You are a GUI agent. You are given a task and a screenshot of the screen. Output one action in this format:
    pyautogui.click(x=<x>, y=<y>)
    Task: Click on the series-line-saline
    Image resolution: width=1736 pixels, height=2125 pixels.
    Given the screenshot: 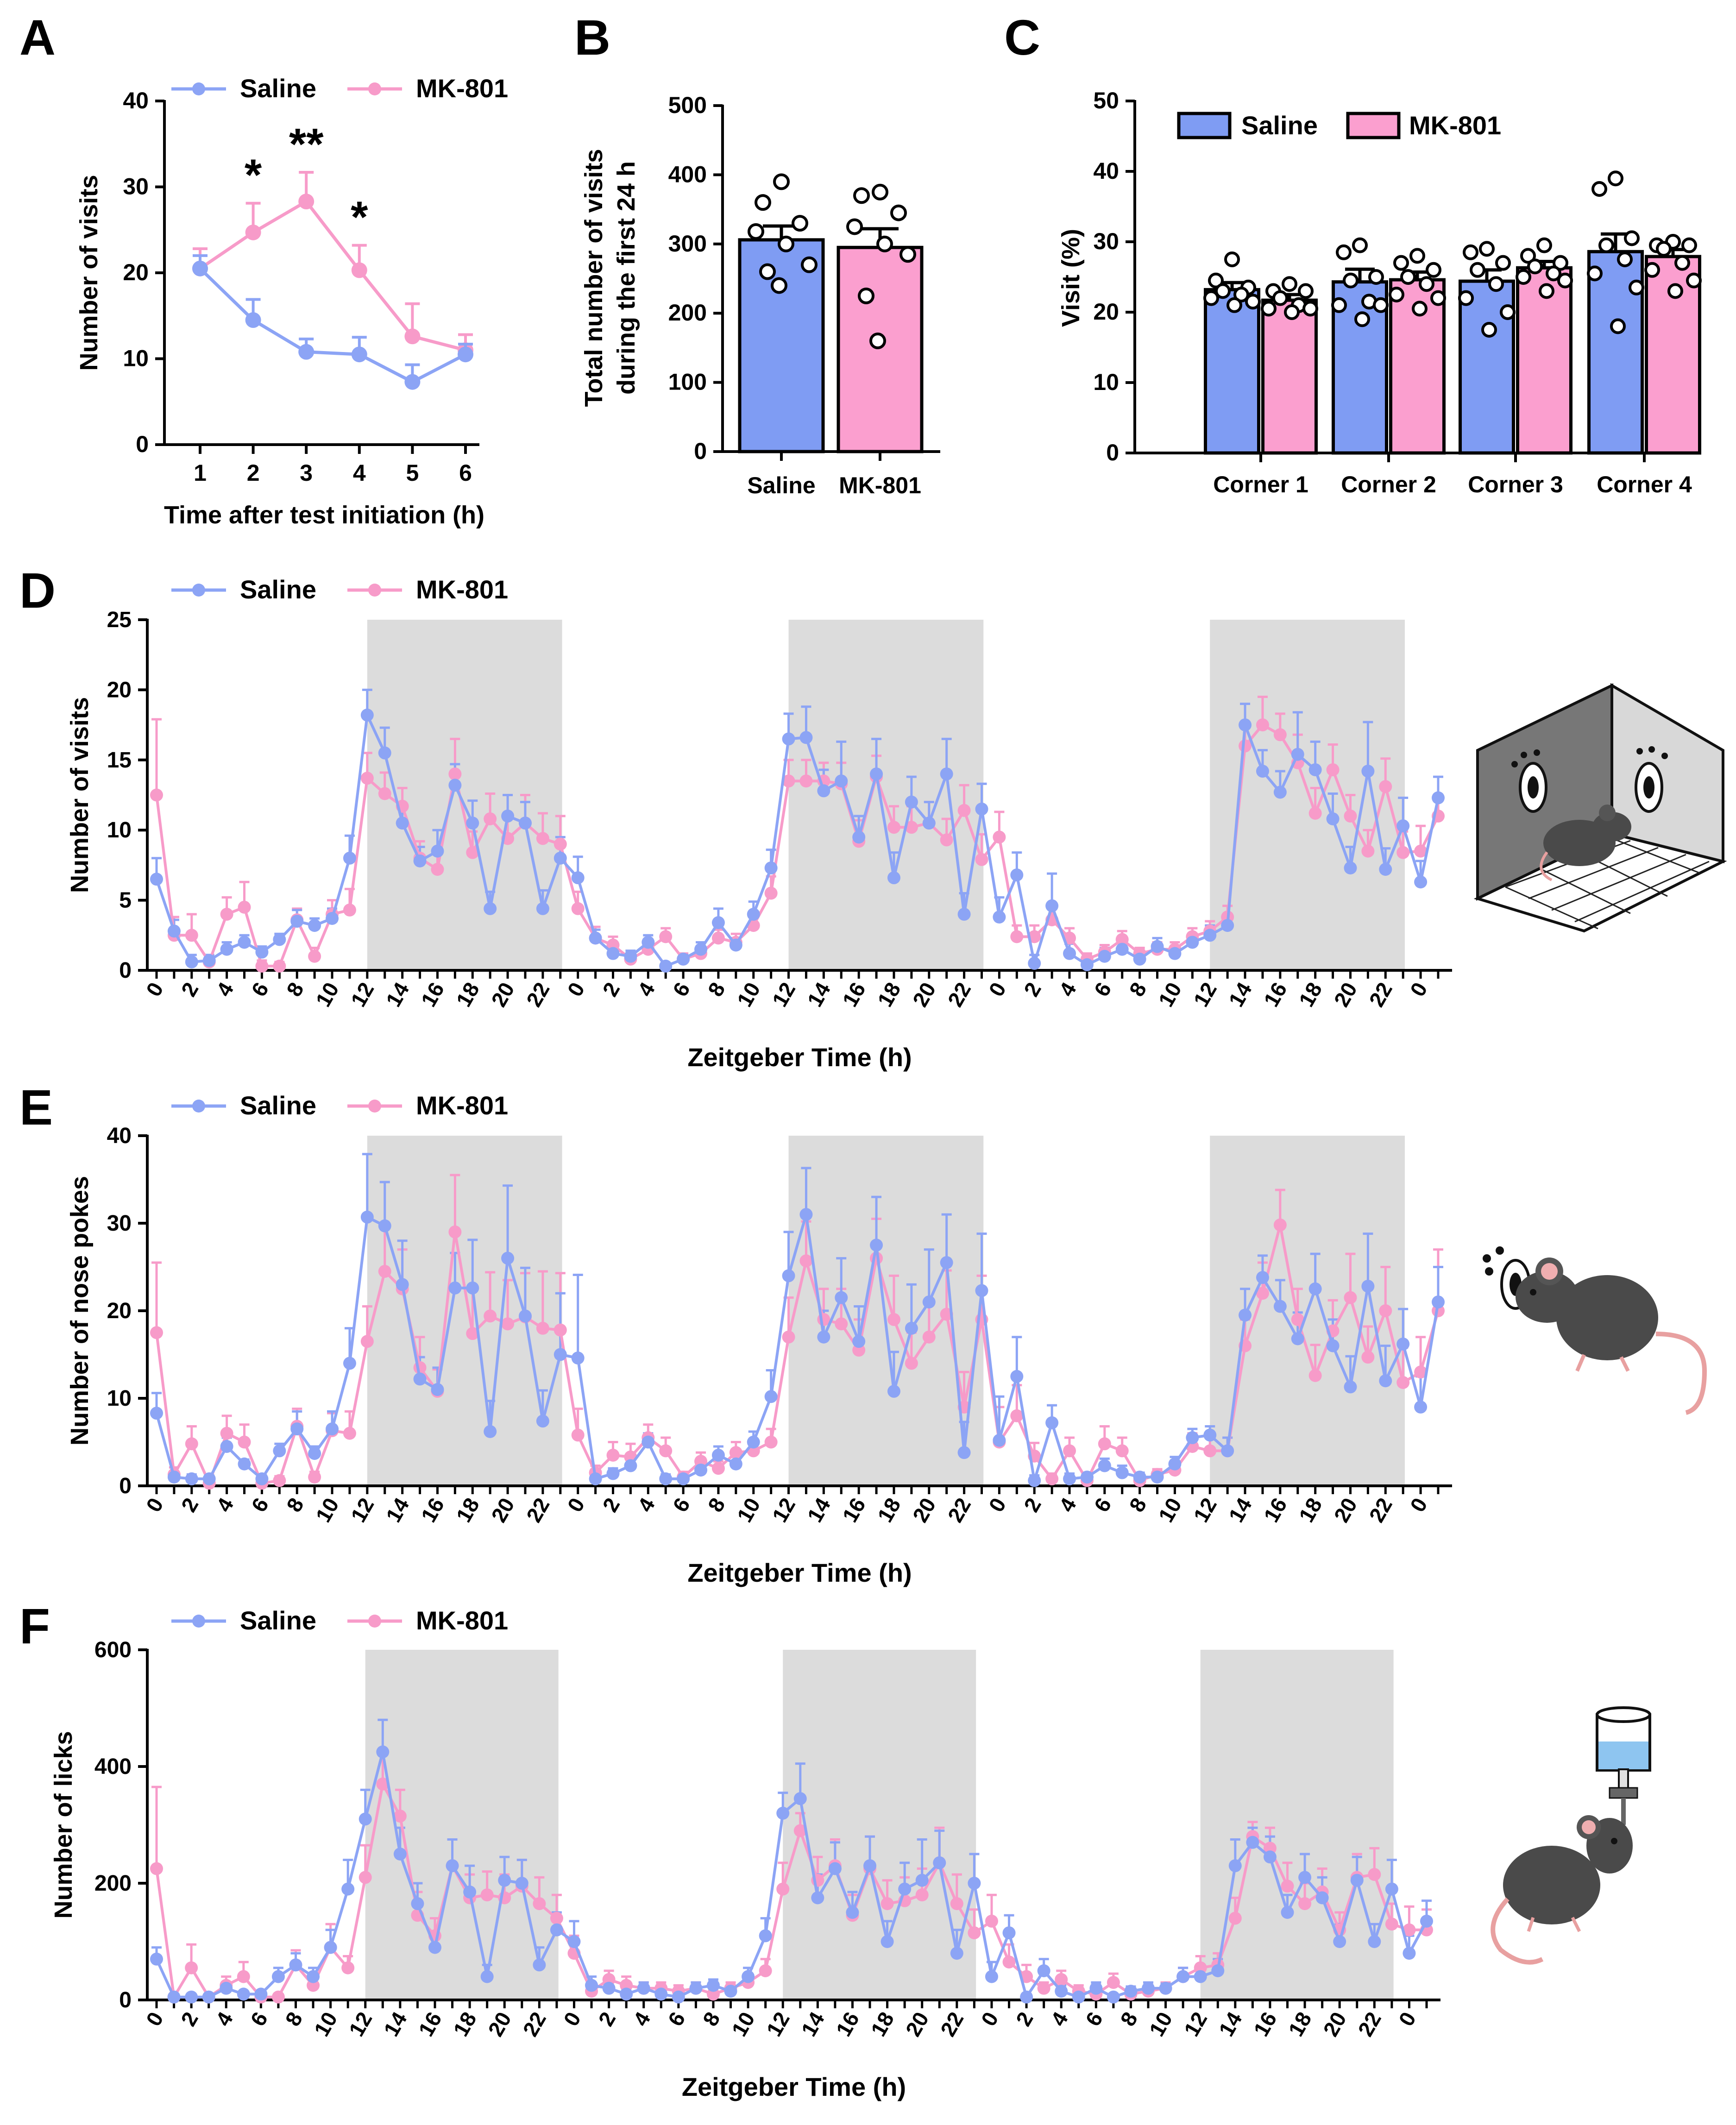 What is the action you would take?
    pyautogui.click(x=332, y=325)
    